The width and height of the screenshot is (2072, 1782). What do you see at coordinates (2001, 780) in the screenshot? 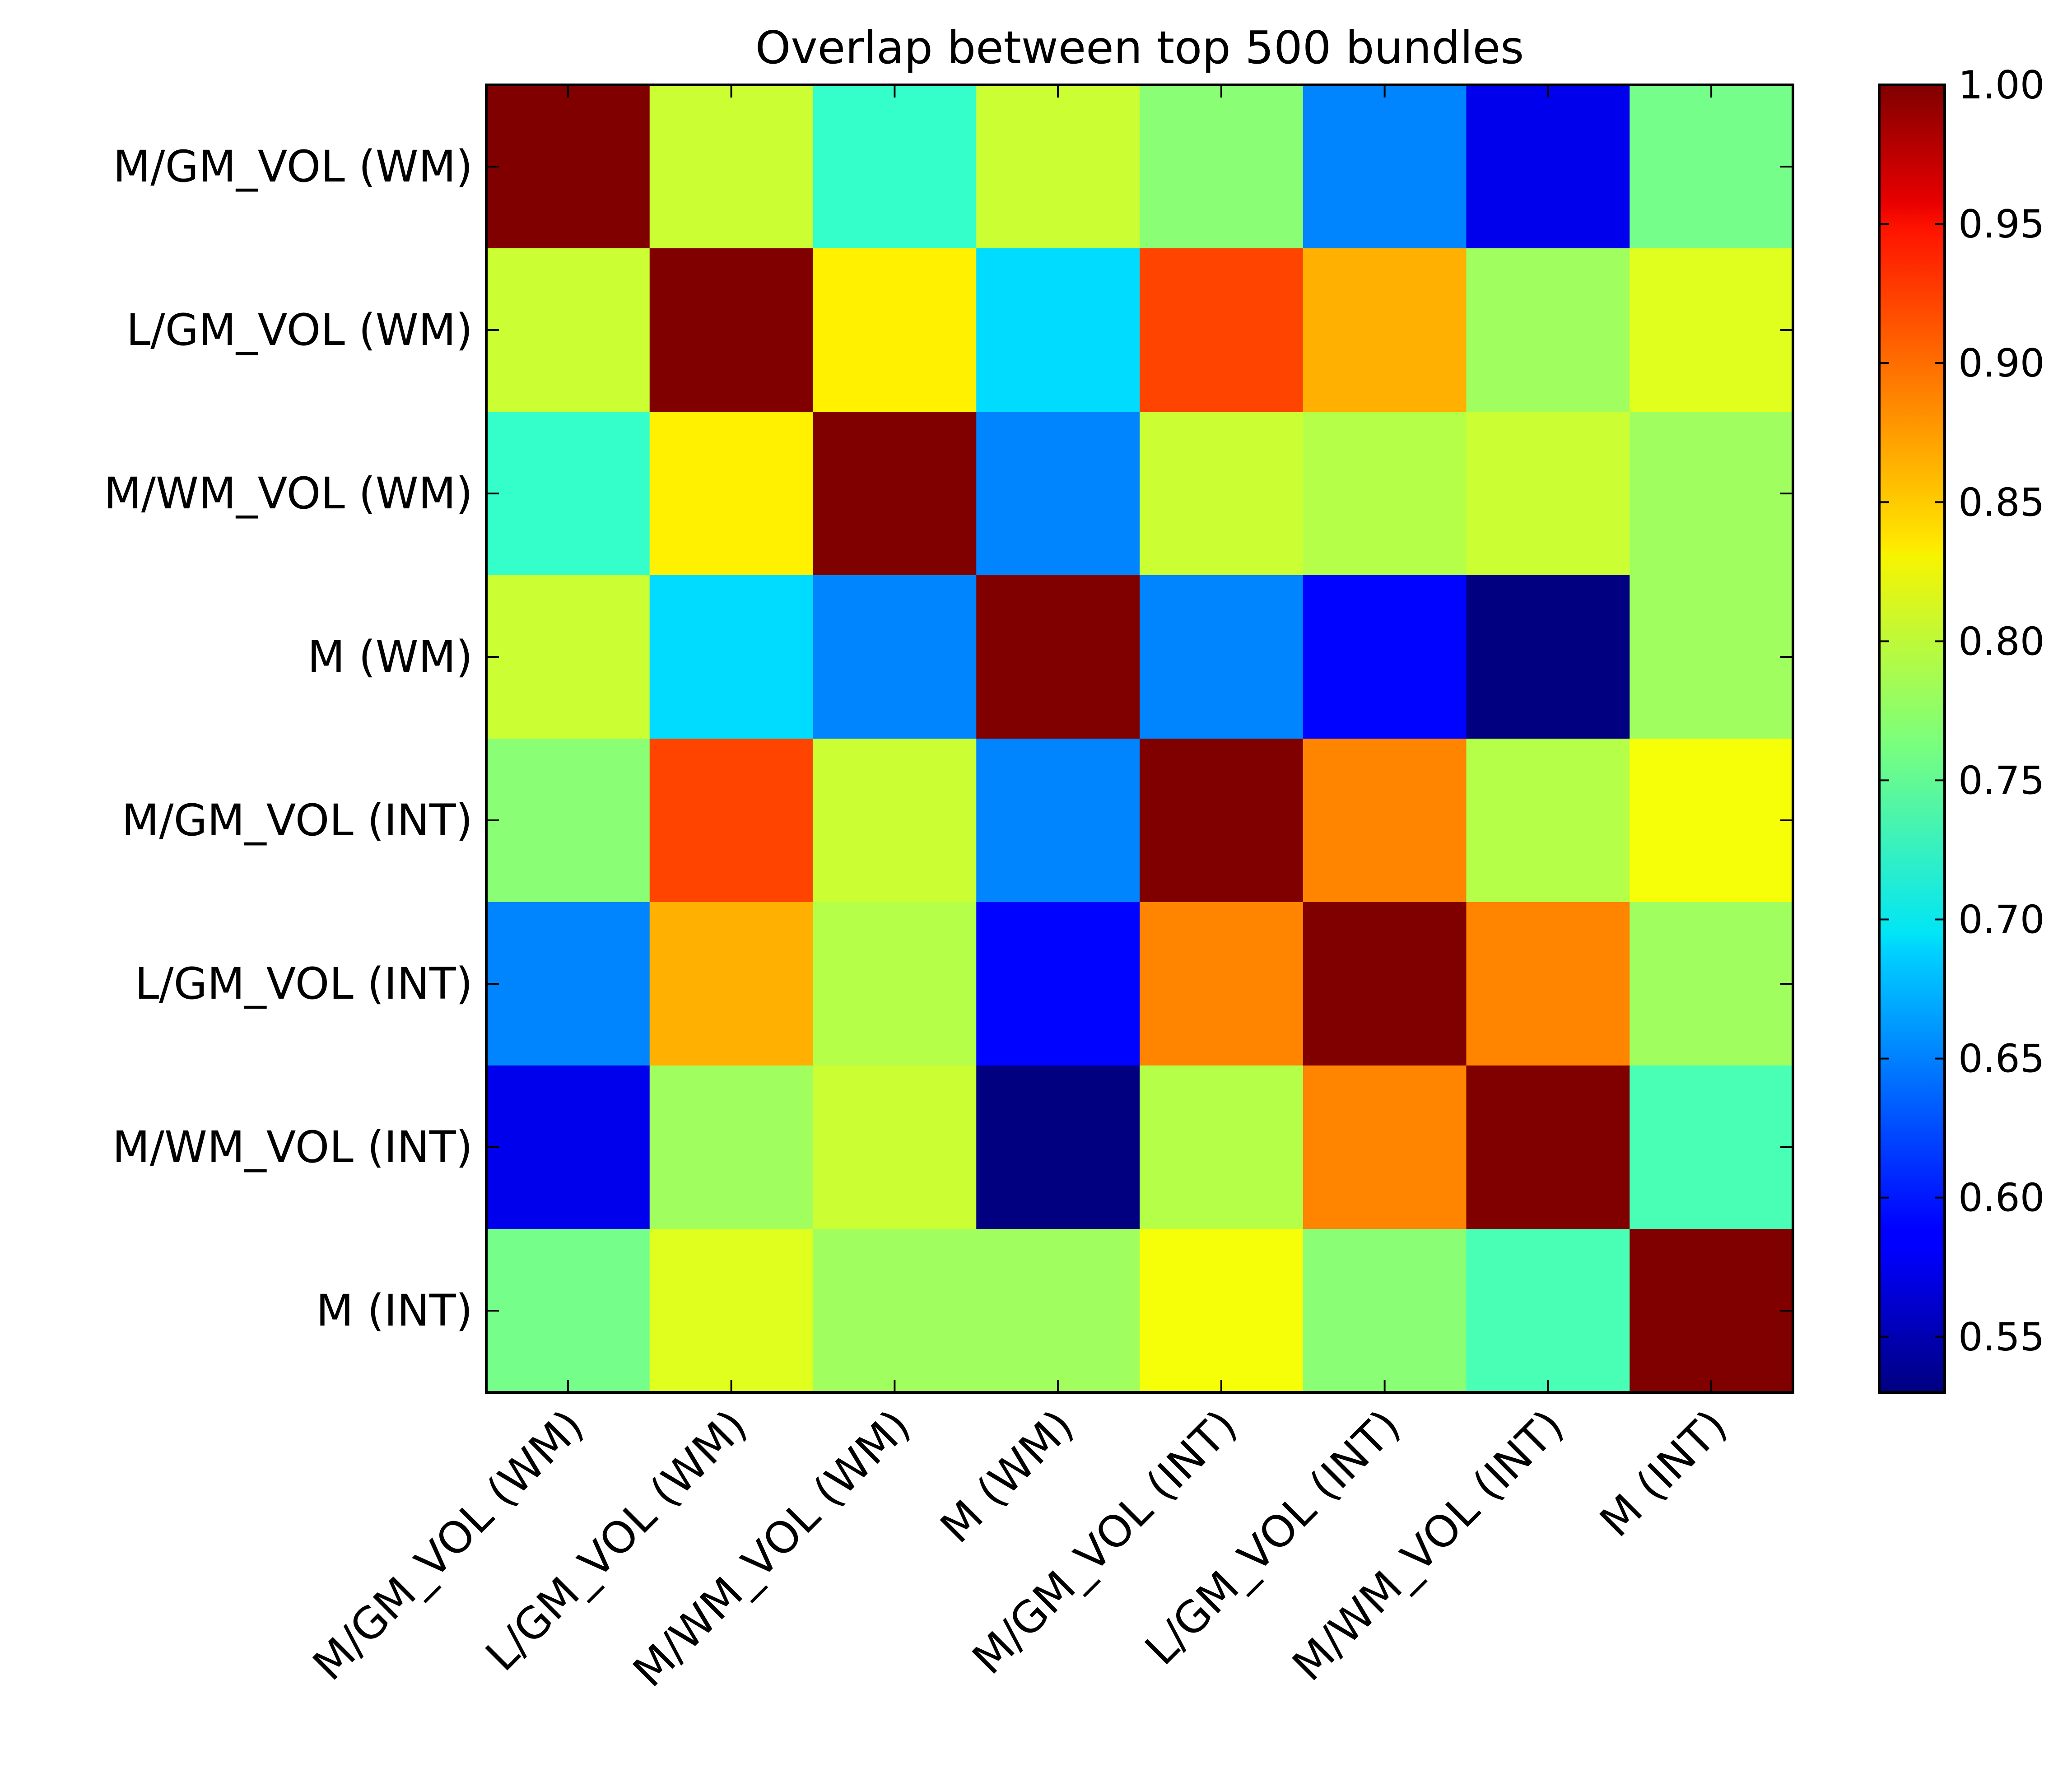
I see `colorbar-tick-label: 0.75` at bounding box center [2001, 780].